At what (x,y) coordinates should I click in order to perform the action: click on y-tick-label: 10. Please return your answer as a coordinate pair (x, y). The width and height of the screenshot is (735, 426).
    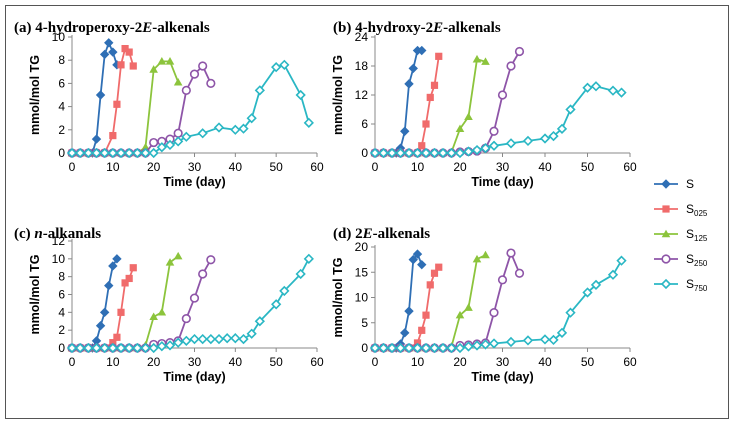
    Looking at the image, I should click on (362, 298).